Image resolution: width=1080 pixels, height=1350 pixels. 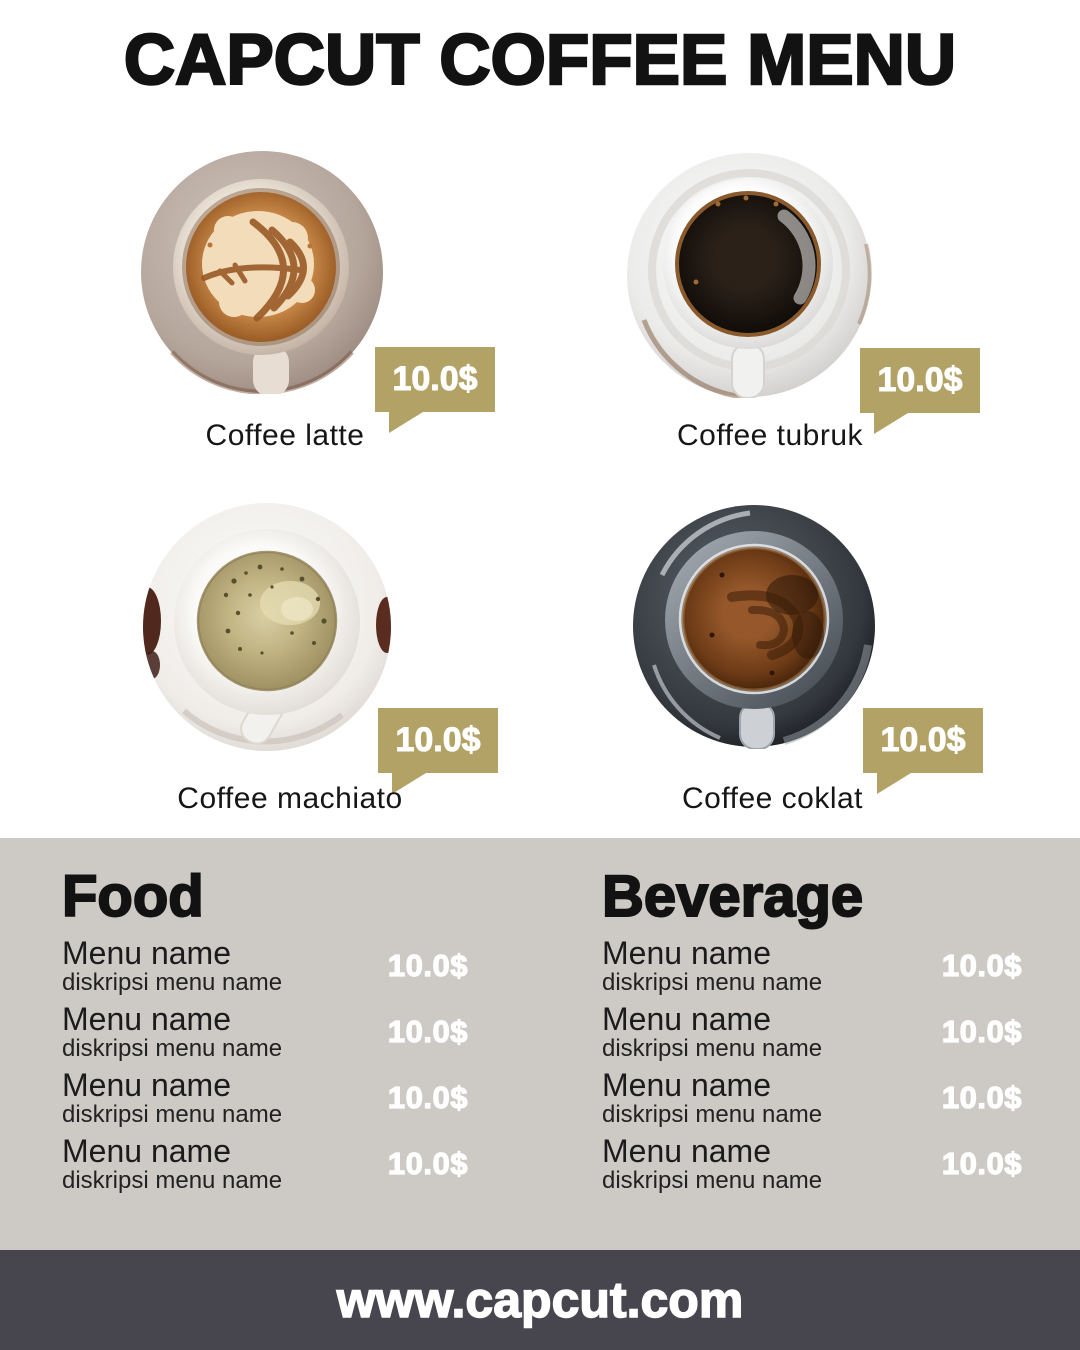 I want to click on black-coffee-image, so click(x=749, y=275).